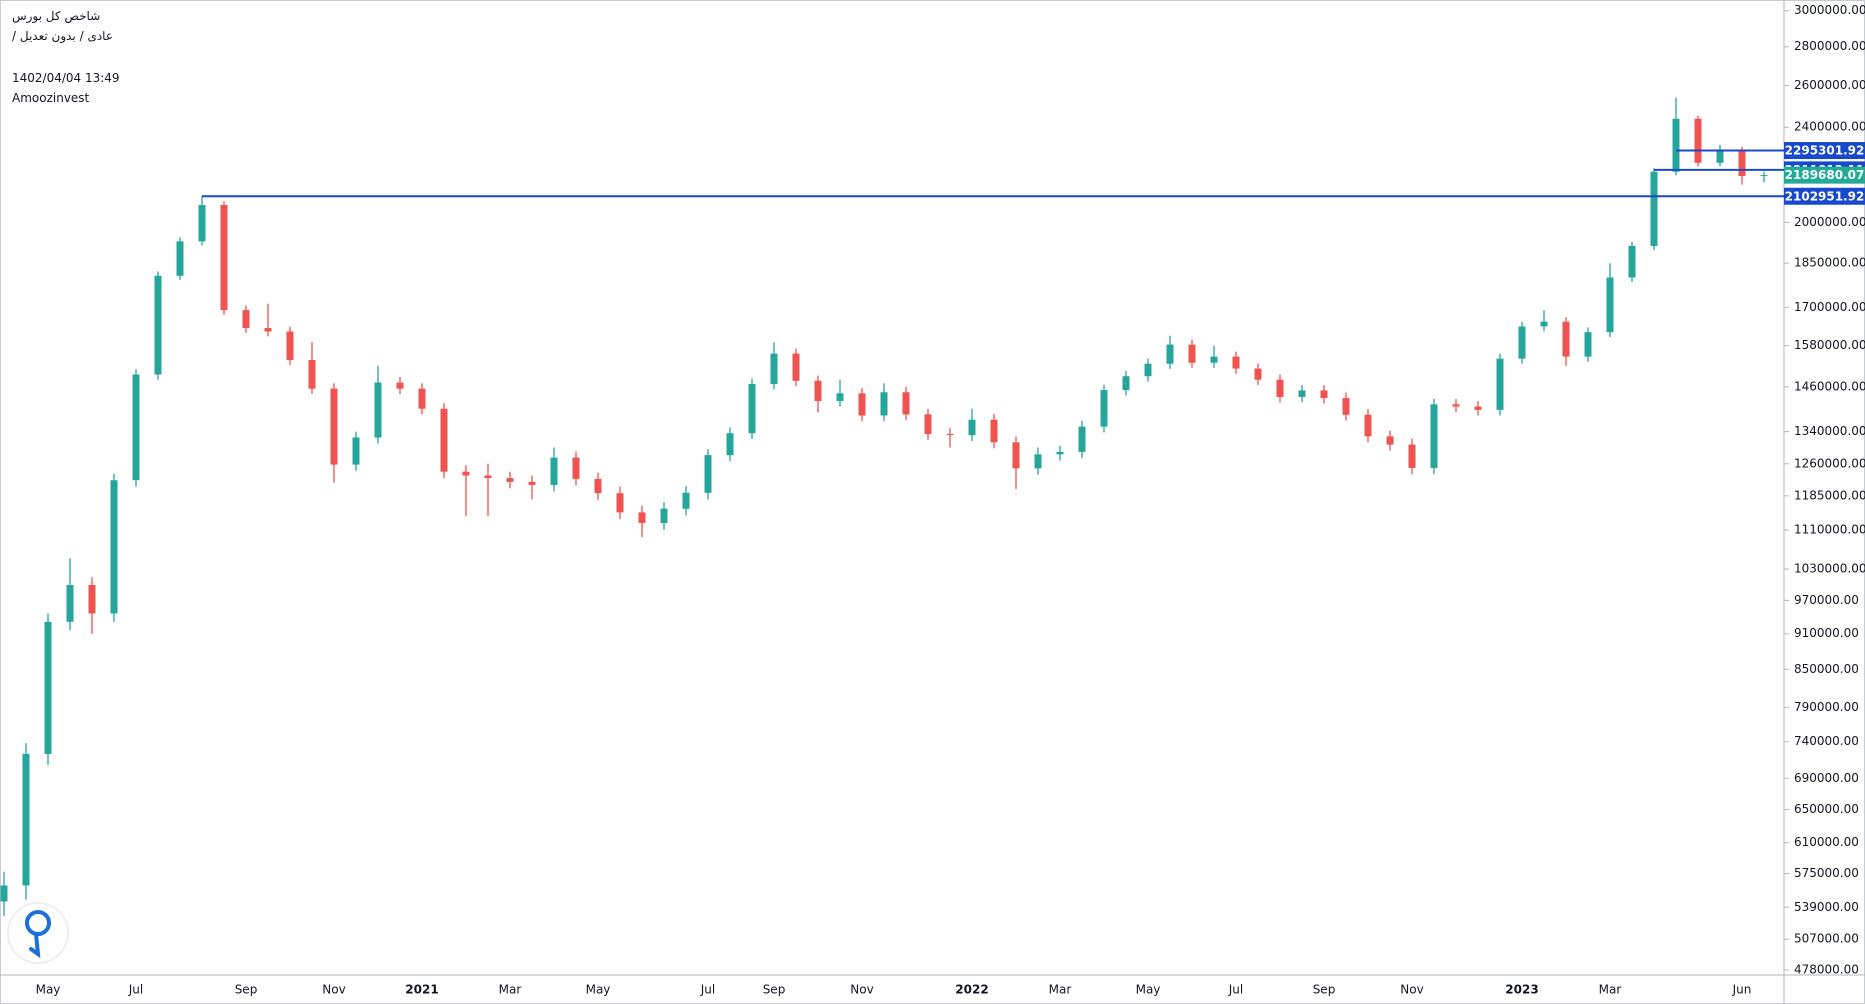 Image resolution: width=1865 pixels, height=1004 pixels. Describe the element at coordinates (62, 36) in the screenshot. I see `chart-subtitle: عادی / بدون تعدیل /` at that location.